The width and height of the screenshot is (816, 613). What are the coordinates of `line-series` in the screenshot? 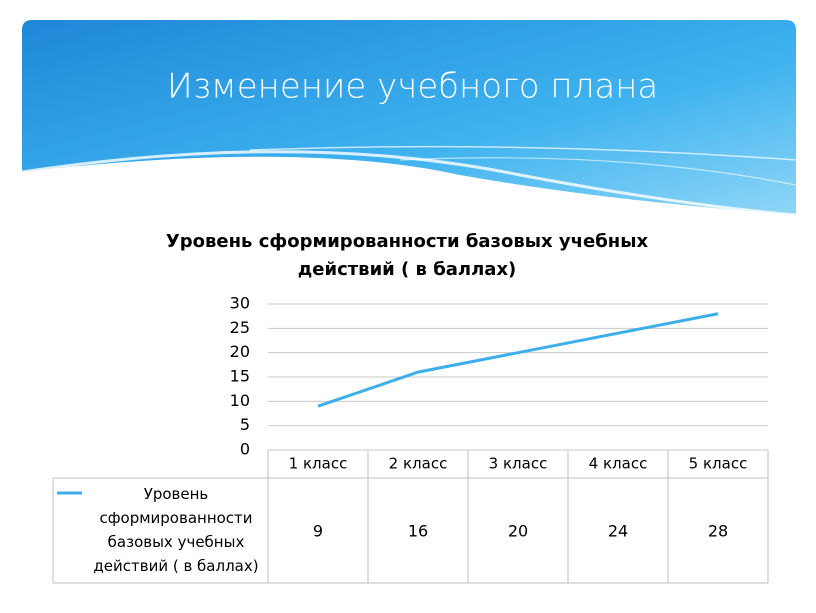 It's located at (518, 360).